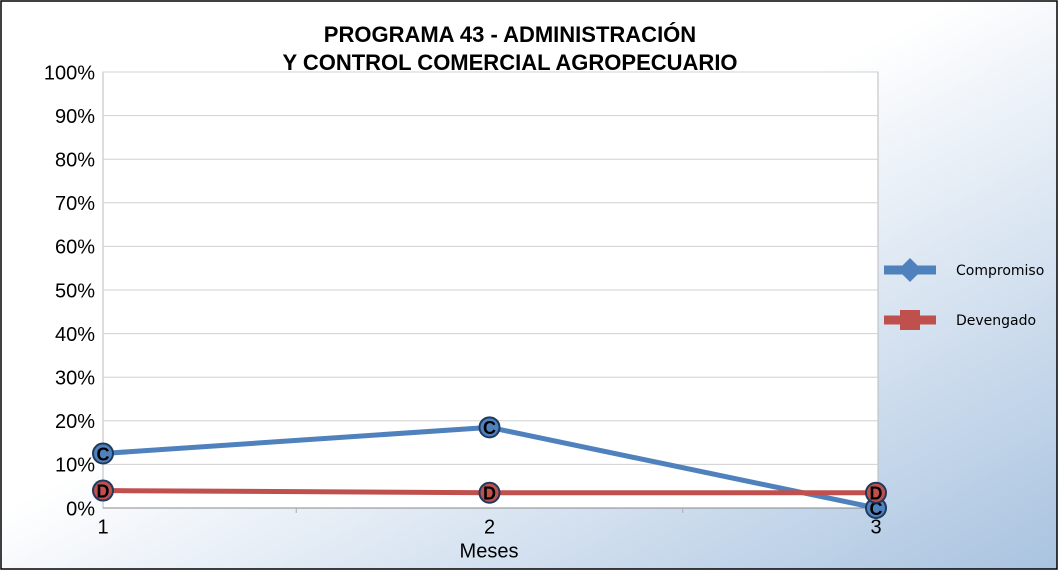 This screenshot has height=570, width=1058. I want to click on y-tick-label: 0%, so click(80, 509).